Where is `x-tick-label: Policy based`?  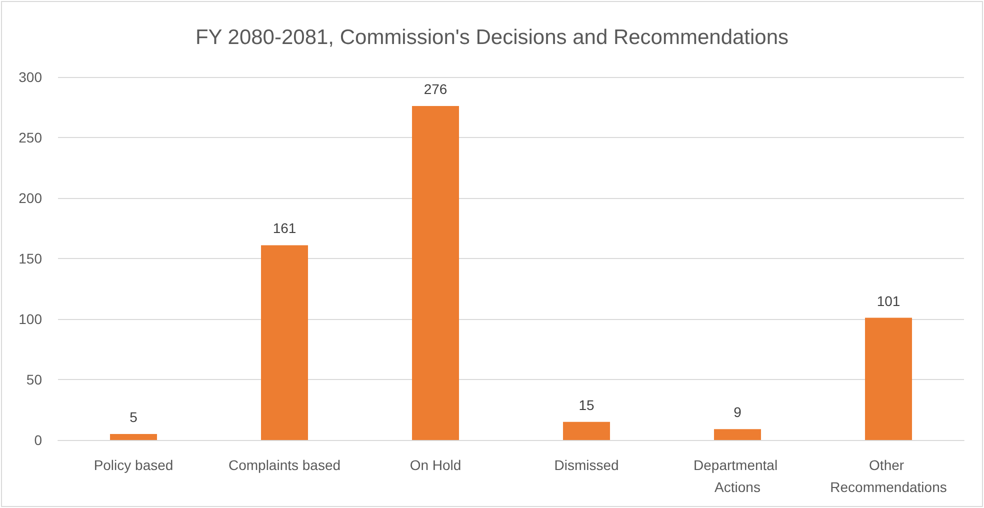 x-tick-label: Policy based is located at coordinates (134, 465).